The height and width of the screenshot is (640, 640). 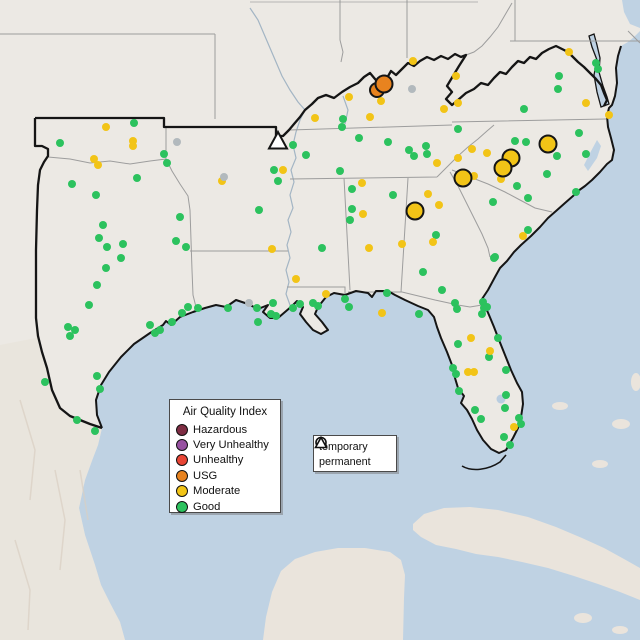 I want to click on aqi-legend-item: Very Unhealthy, so click(x=225, y=444).